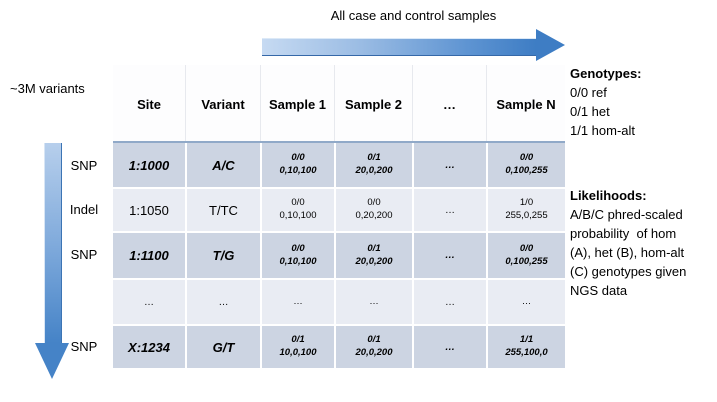 This screenshot has width=717, height=402. What do you see at coordinates (298, 352) in the screenshot?
I see `likelihood-value: 10,0,100` at bounding box center [298, 352].